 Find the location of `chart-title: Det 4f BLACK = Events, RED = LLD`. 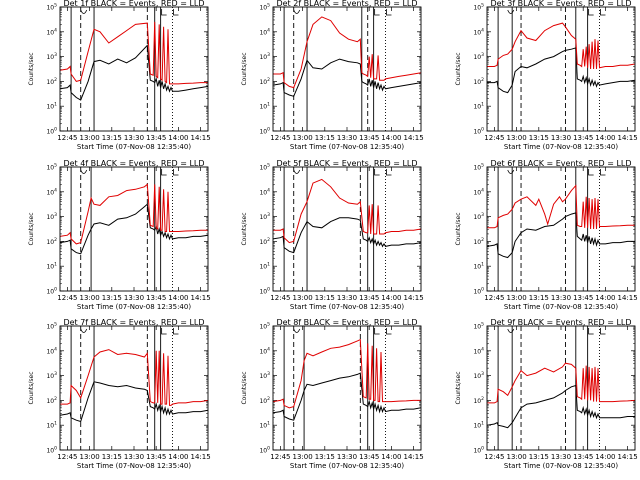

chart-title: Det 4f BLACK = Events, RED = LLD is located at coordinates (133, 163).